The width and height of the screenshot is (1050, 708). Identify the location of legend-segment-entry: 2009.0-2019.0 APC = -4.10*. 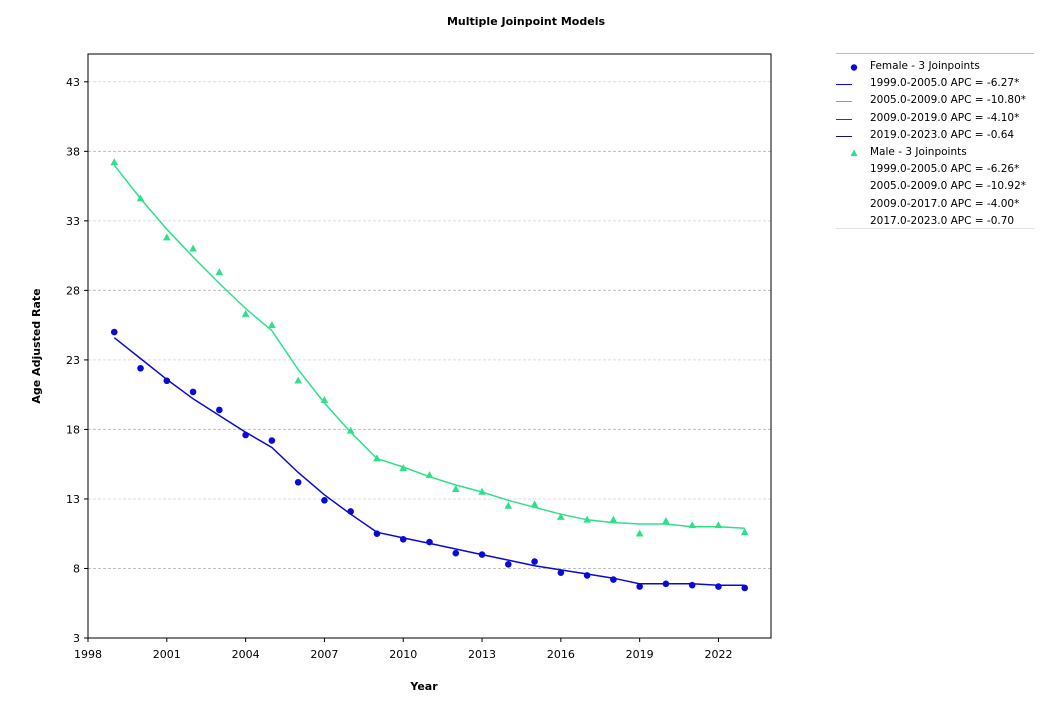
(935, 119).